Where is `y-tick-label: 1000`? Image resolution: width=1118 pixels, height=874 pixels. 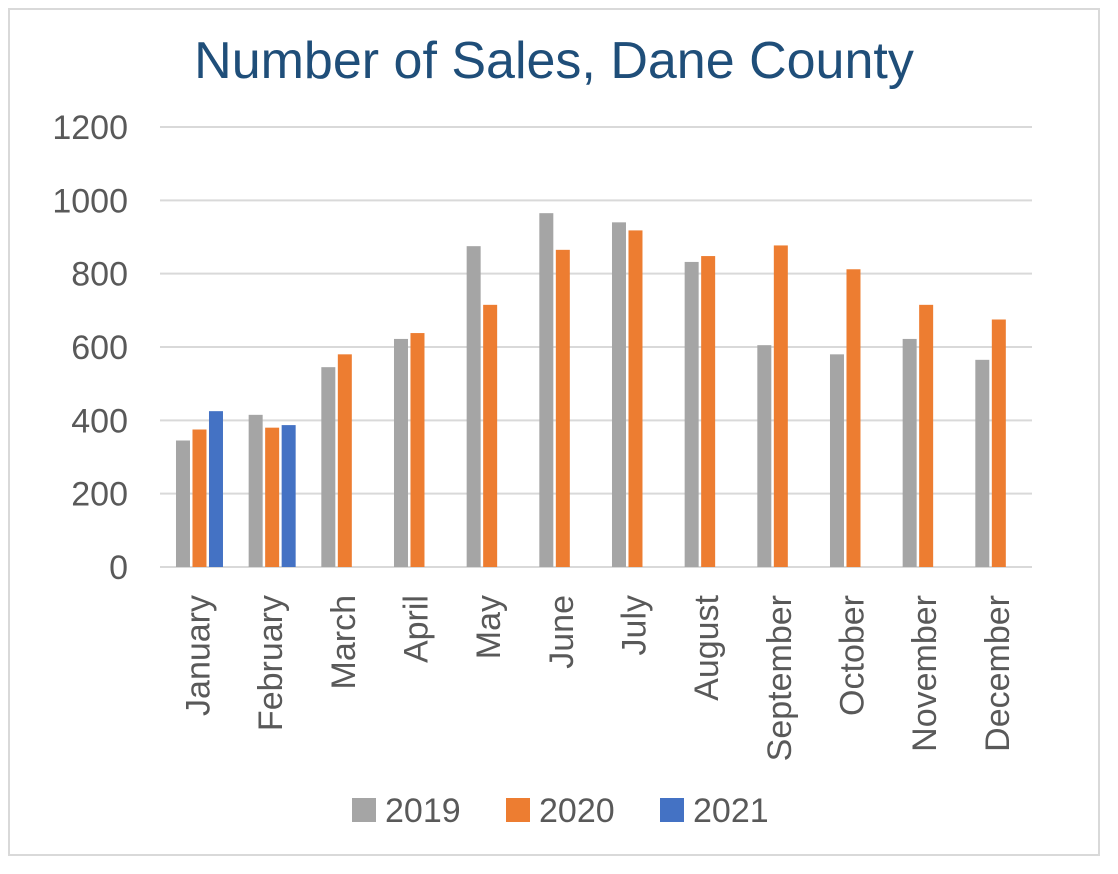
y-tick-label: 1000 is located at coordinates (90, 201).